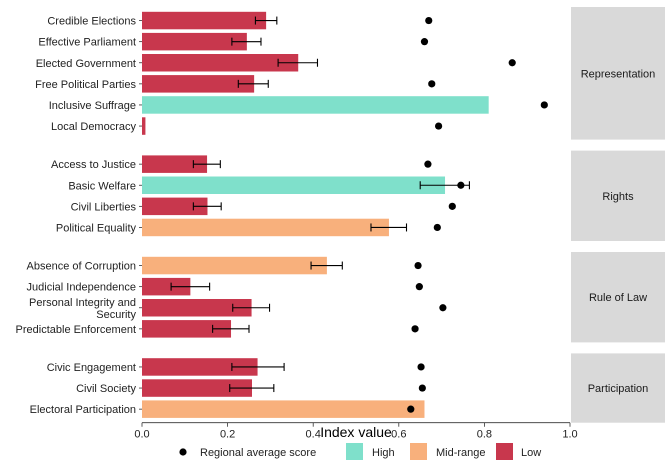 This screenshot has height=472, width=668. What do you see at coordinates (258, 453) in the screenshot?
I see `legend-point-label: Regional average score` at bounding box center [258, 453].